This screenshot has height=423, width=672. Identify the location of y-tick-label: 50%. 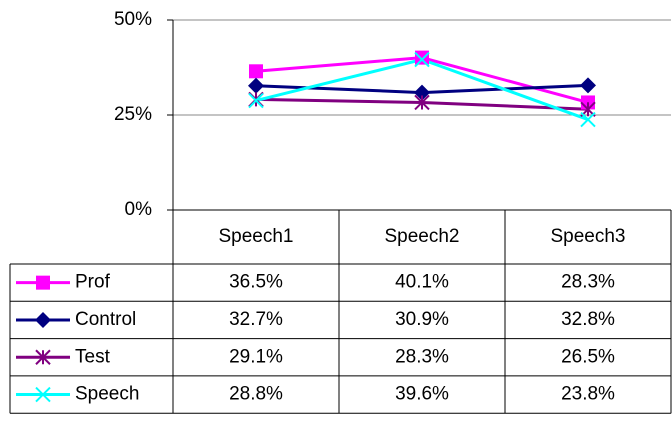
(133, 19).